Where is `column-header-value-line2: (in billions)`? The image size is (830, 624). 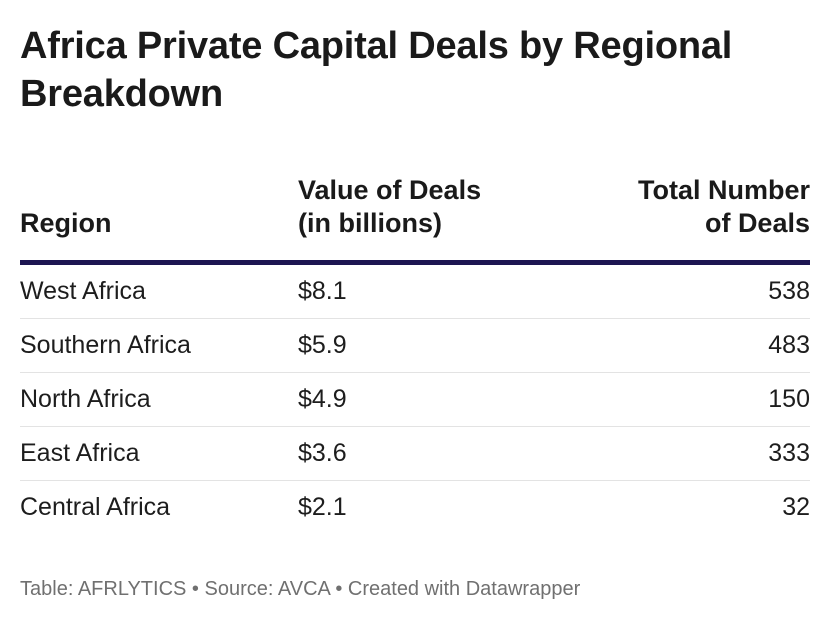
column-header-value-line2: (in billions) is located at coordinates (370, 223).